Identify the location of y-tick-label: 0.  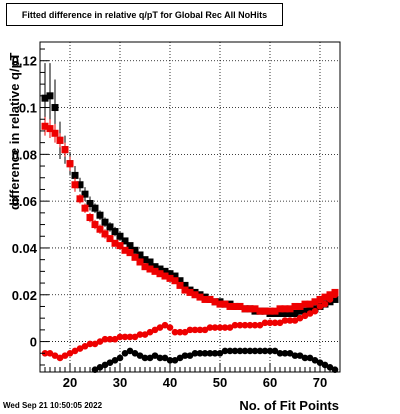
(33, 342).